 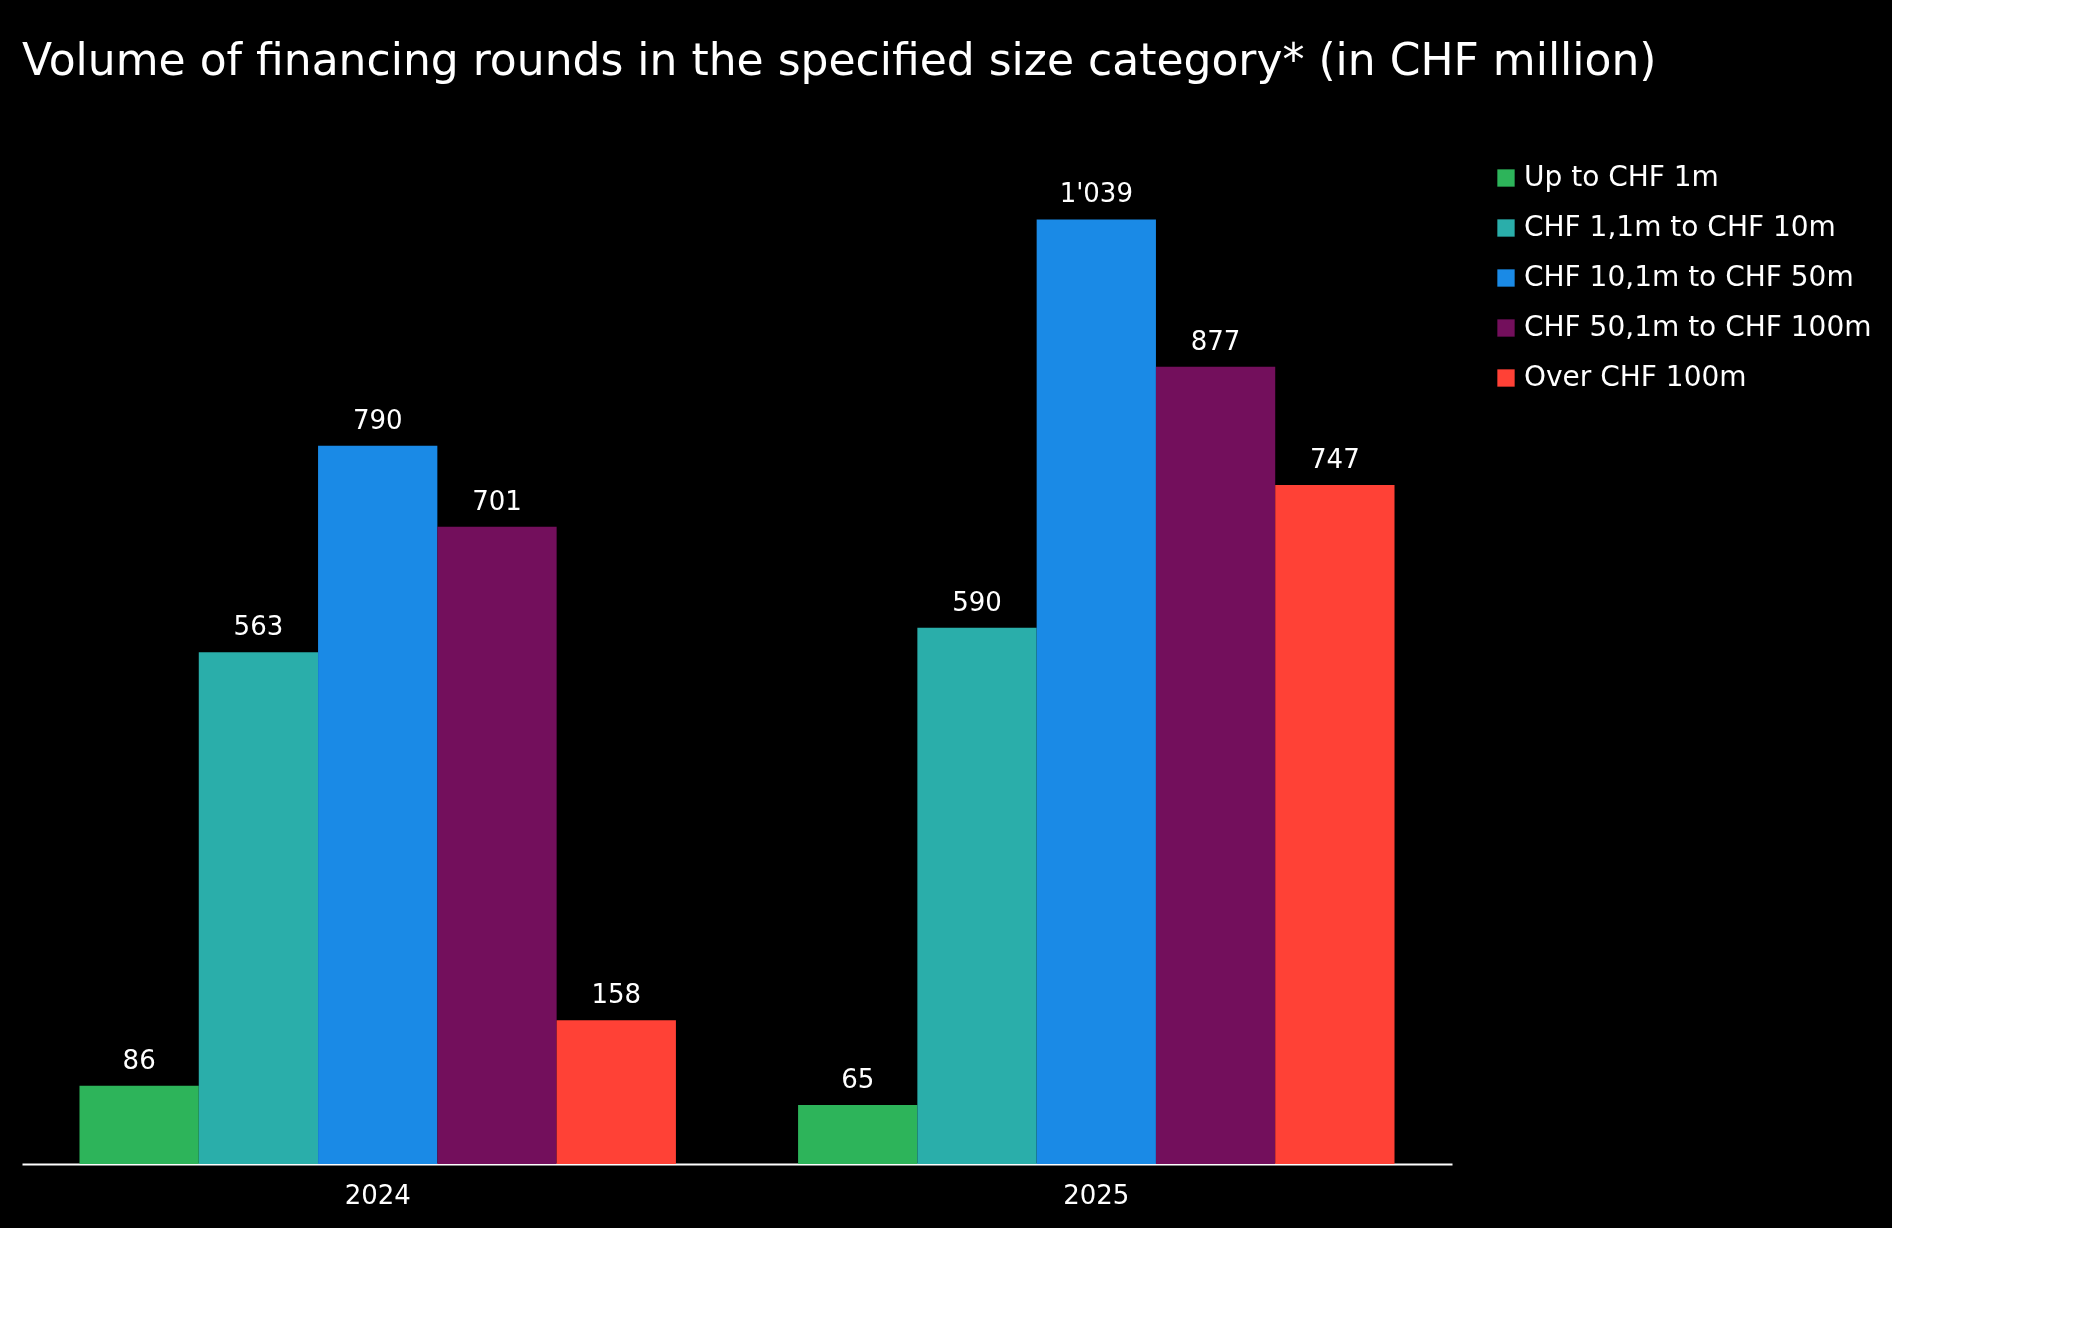 I want to click on legend-label: Over CHF 100m, so click(x=1635, y=376).